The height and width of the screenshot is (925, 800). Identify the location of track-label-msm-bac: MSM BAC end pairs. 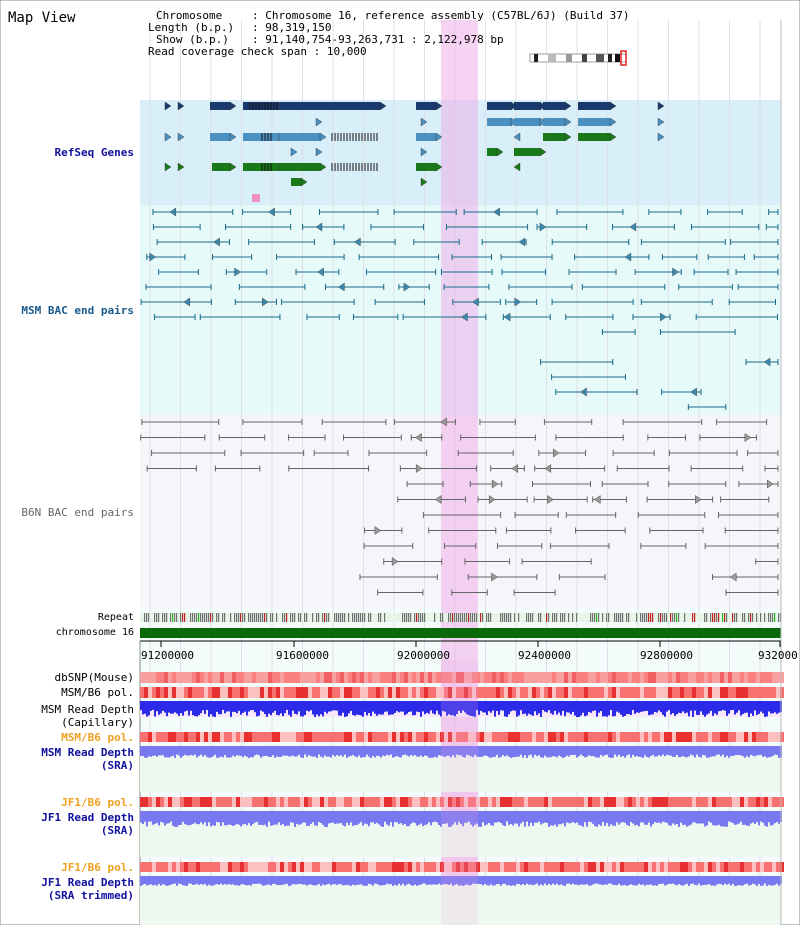
(77, 310).